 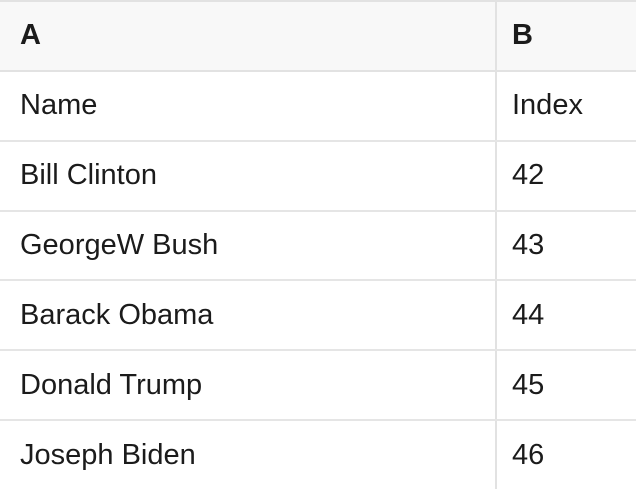 I want to click on cell-a-row-4: Barack Obama, so click(x=248, y=315).